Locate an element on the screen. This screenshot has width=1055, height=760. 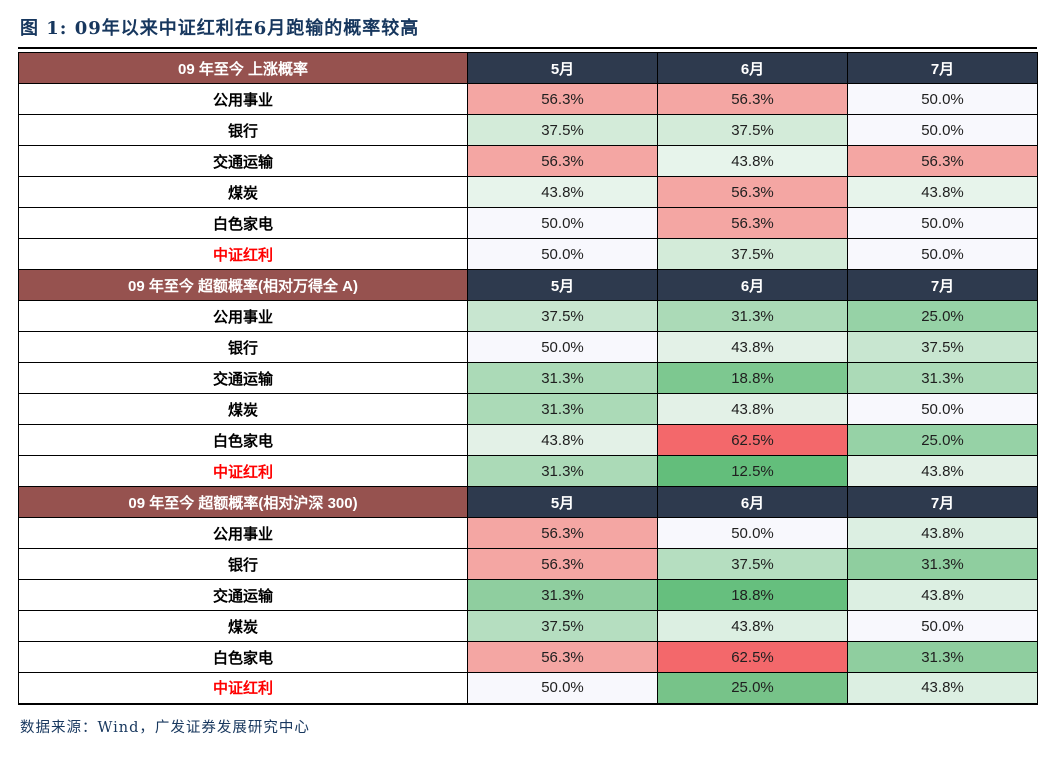
table-row: 中证红利 50.0% 25.0% 43.8% is located at coordinates (528, 688).